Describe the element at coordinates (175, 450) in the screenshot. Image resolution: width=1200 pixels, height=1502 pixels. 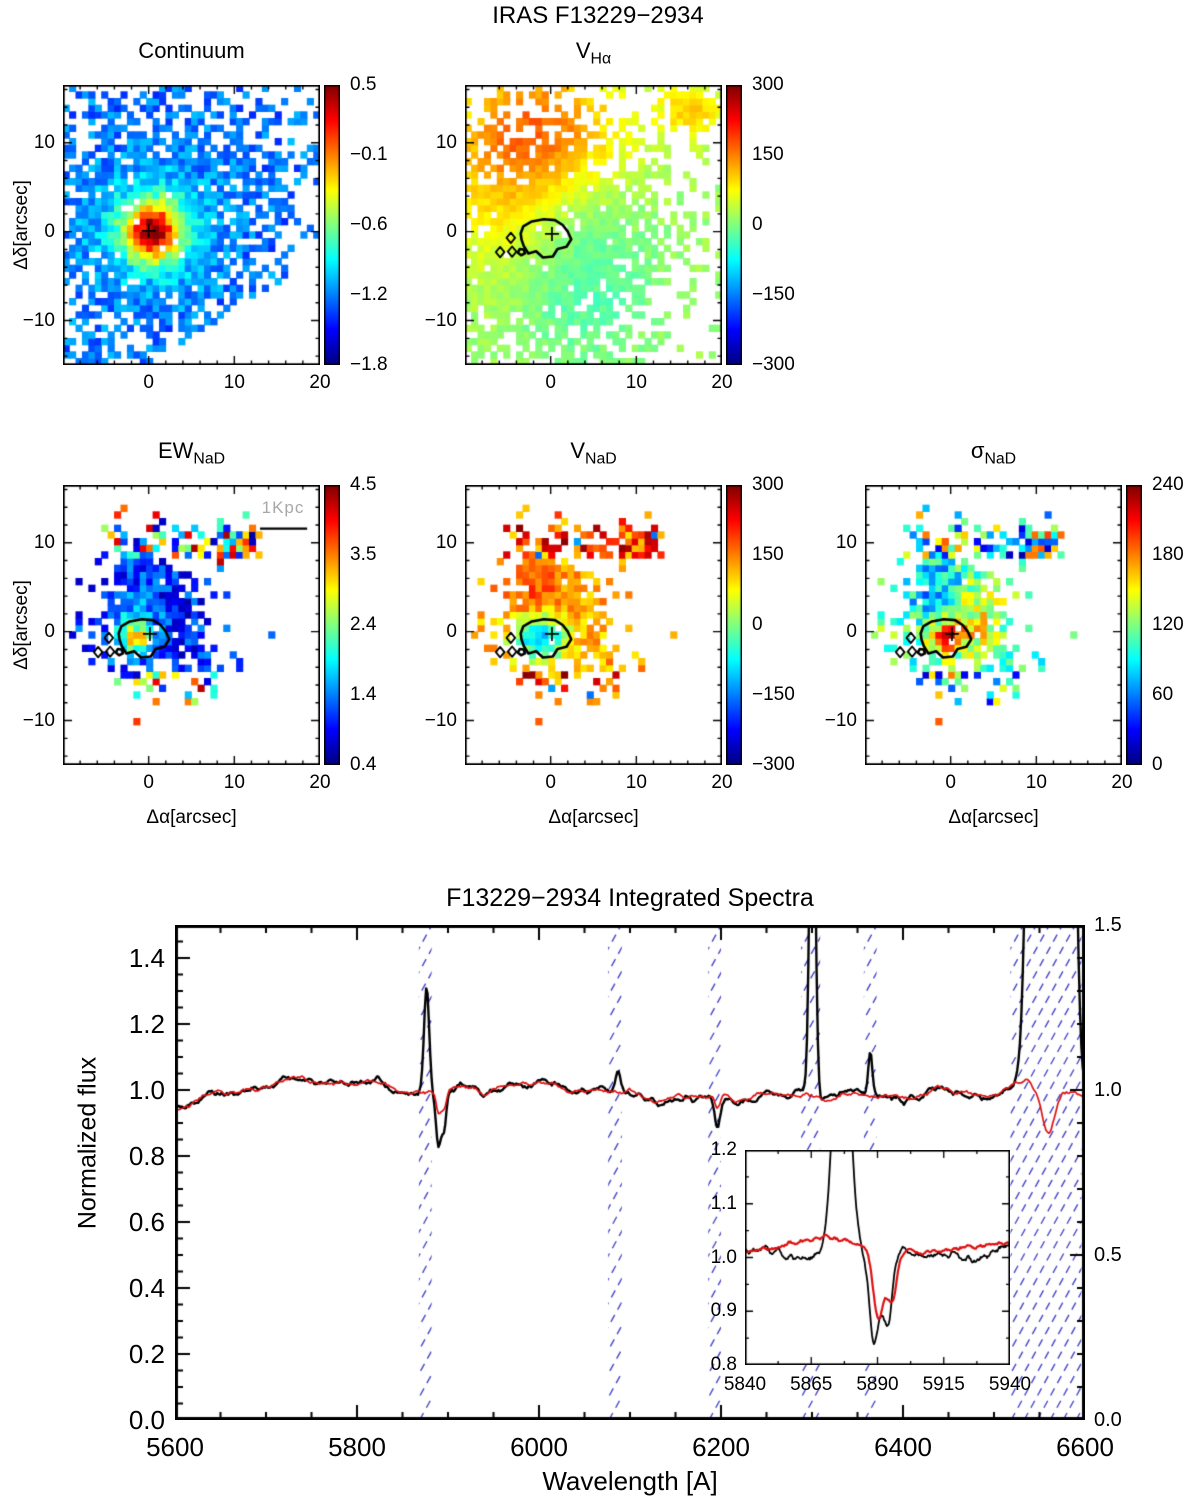
I see `panel-title-ew-nad-text: EW` at that location.